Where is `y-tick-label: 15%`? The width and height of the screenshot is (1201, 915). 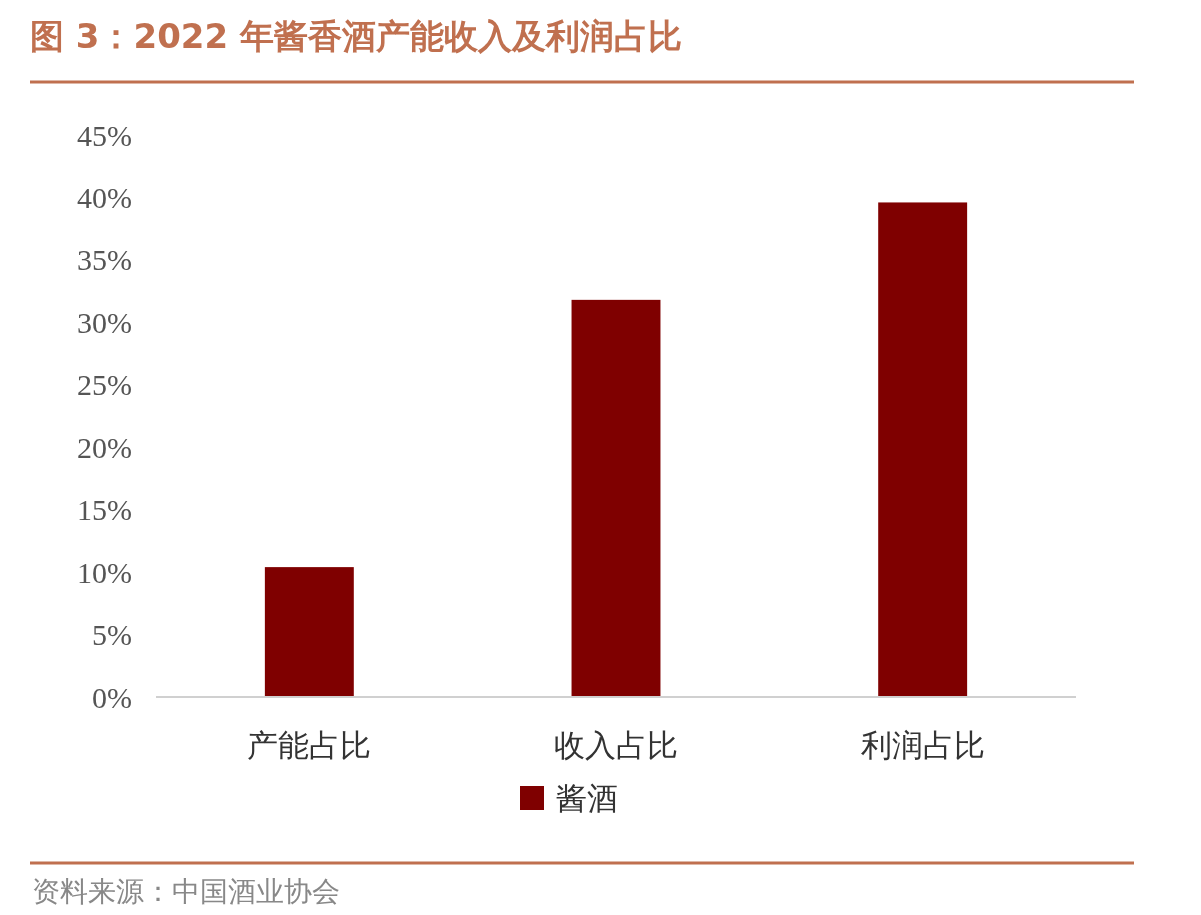 y-tick-label: 15% is located at coordinates (104, 510).